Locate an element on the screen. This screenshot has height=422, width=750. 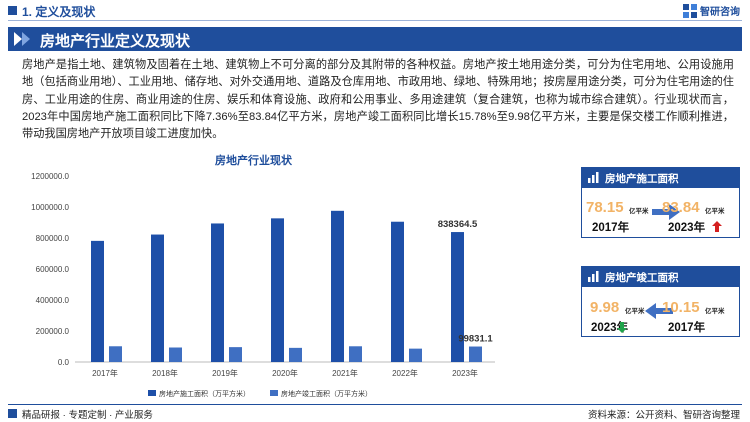
x-tick-label: 2020年 is located at coordinates (285, 373).